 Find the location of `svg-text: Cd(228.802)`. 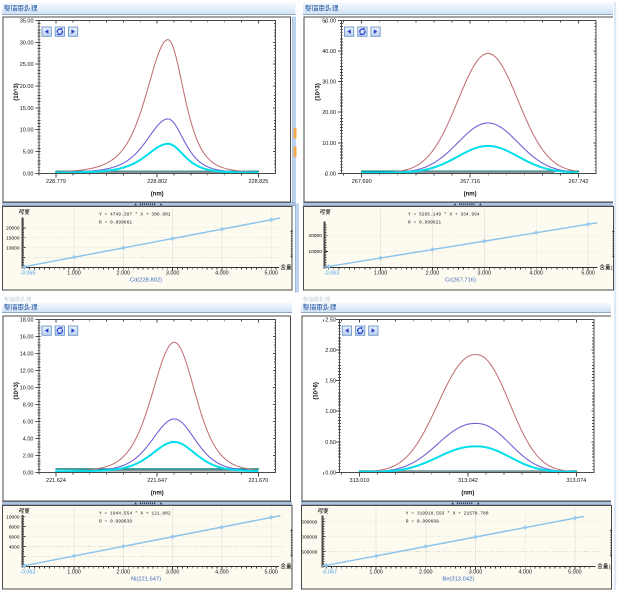

svg-text: Cd(228.802) is located at coordinates (146, 280).